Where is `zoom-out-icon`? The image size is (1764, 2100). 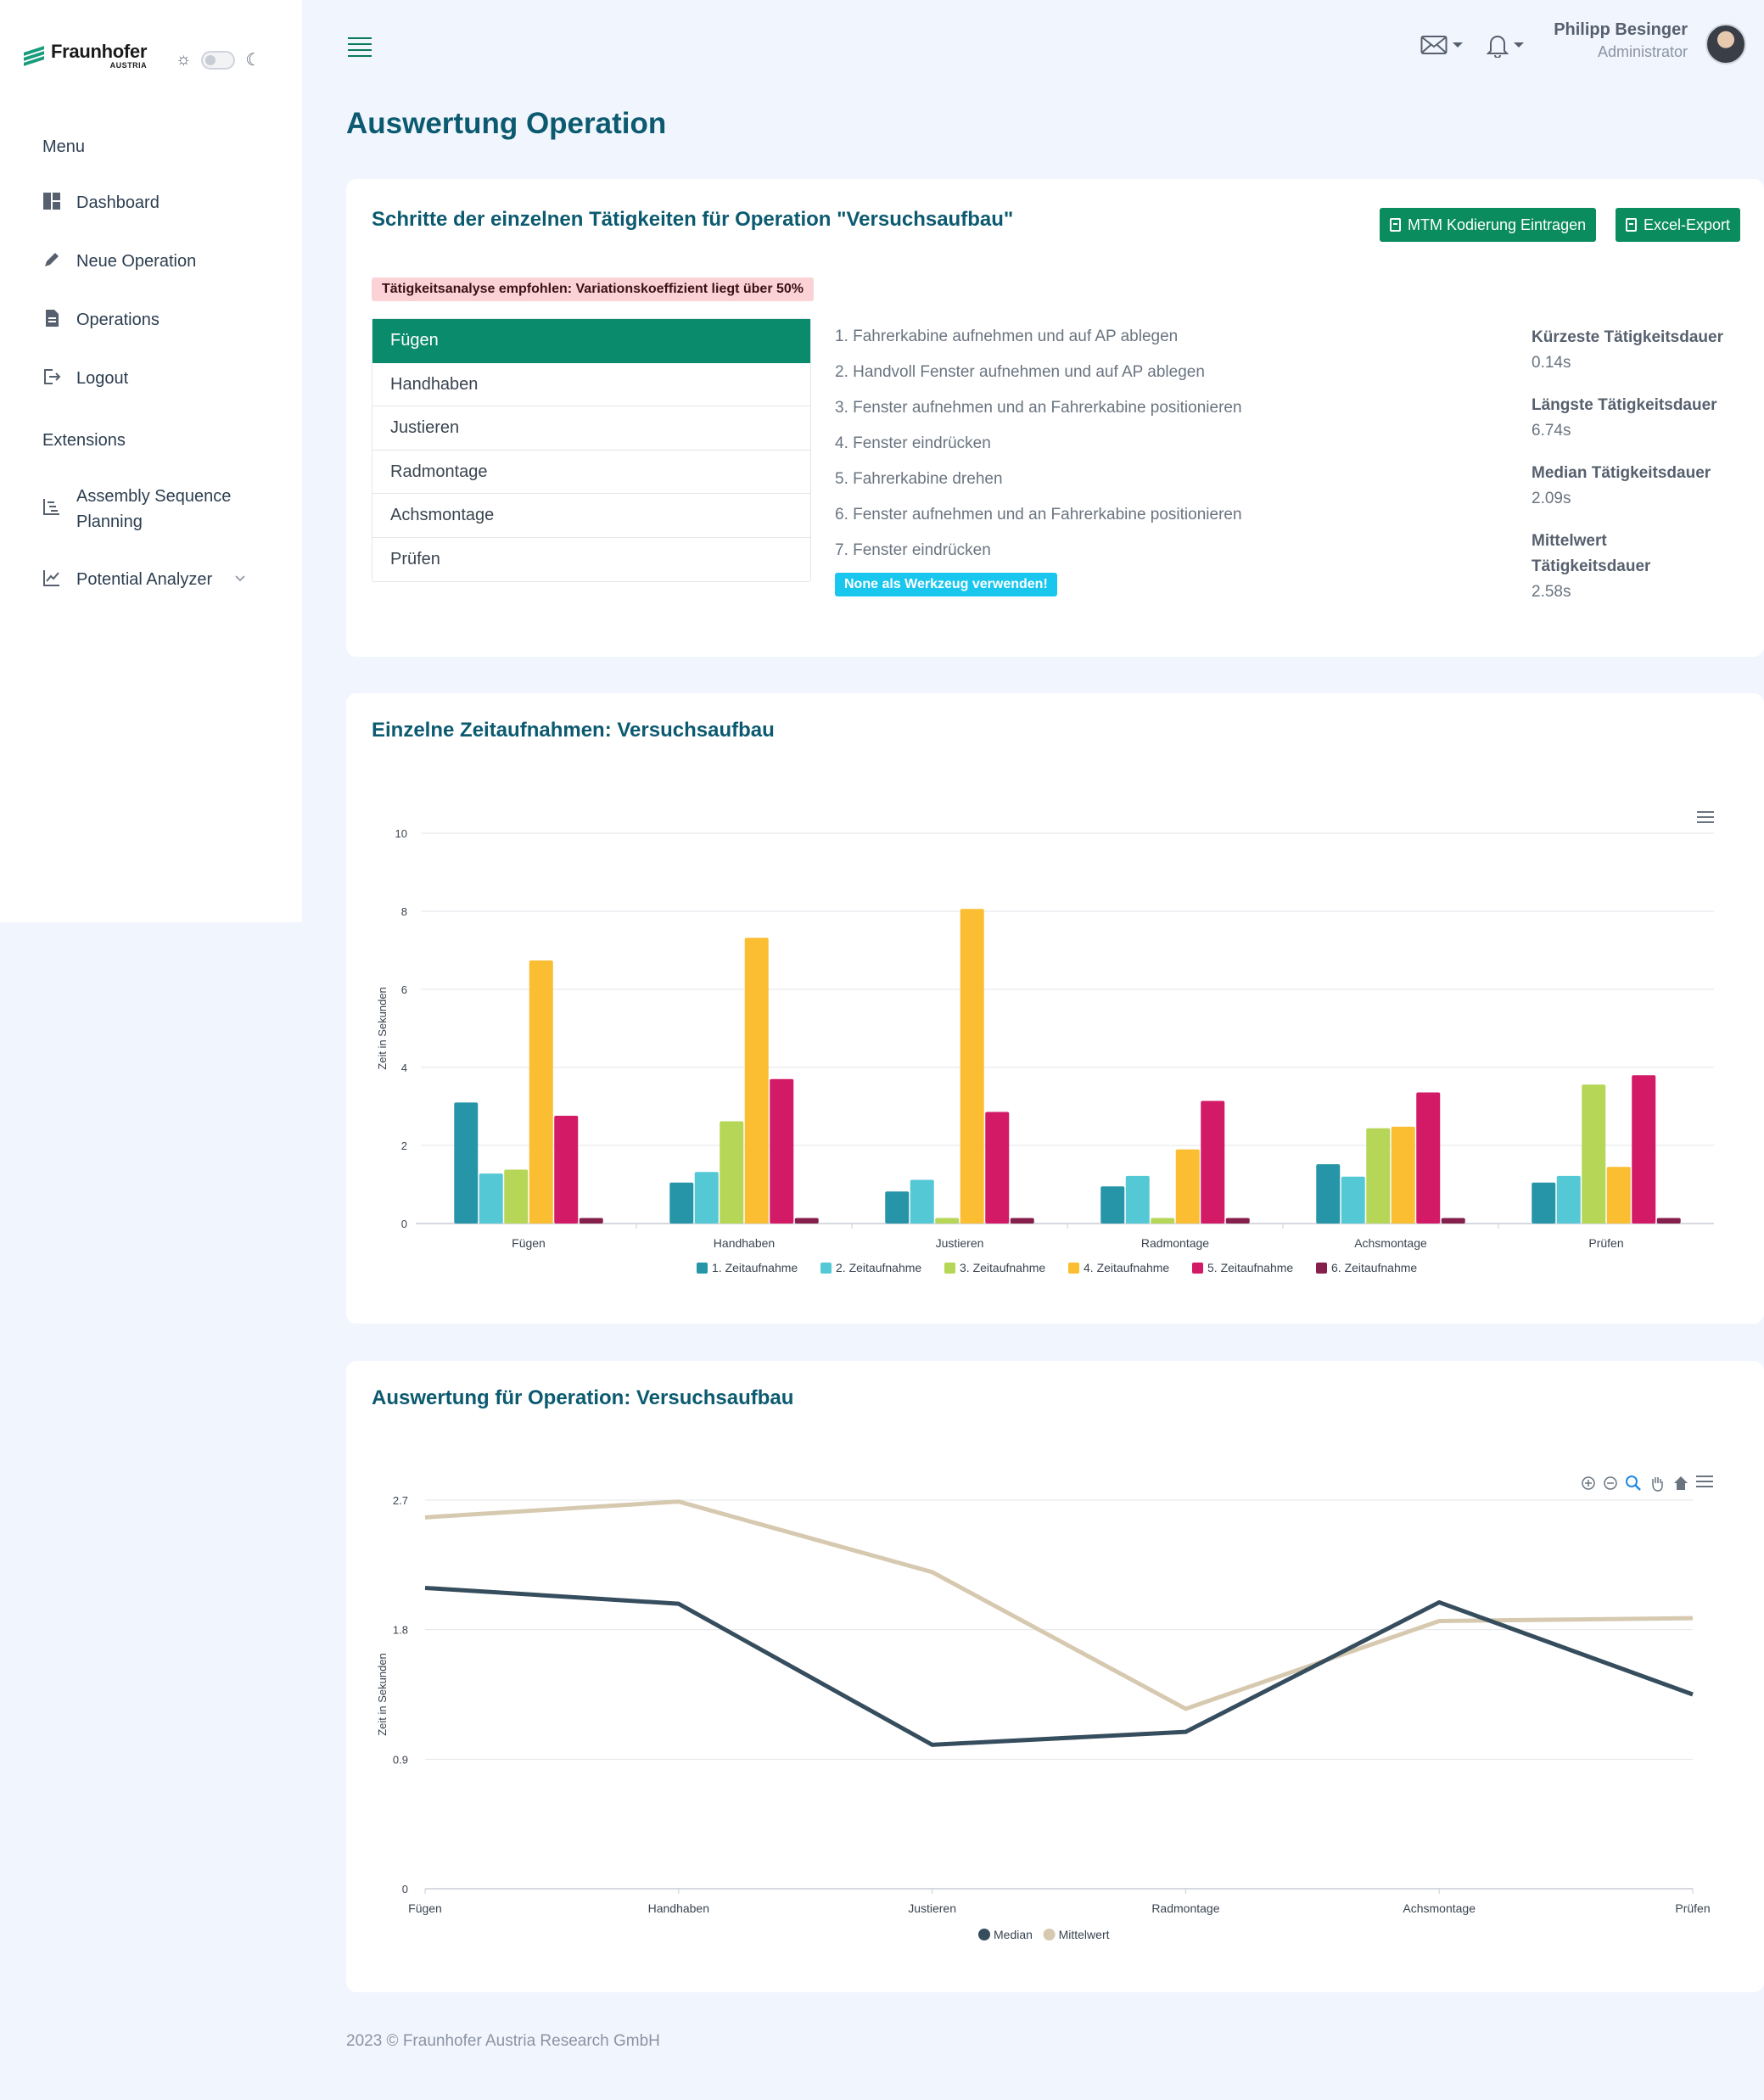
zoom-out-icon is located at coordinates (1610, 1483).